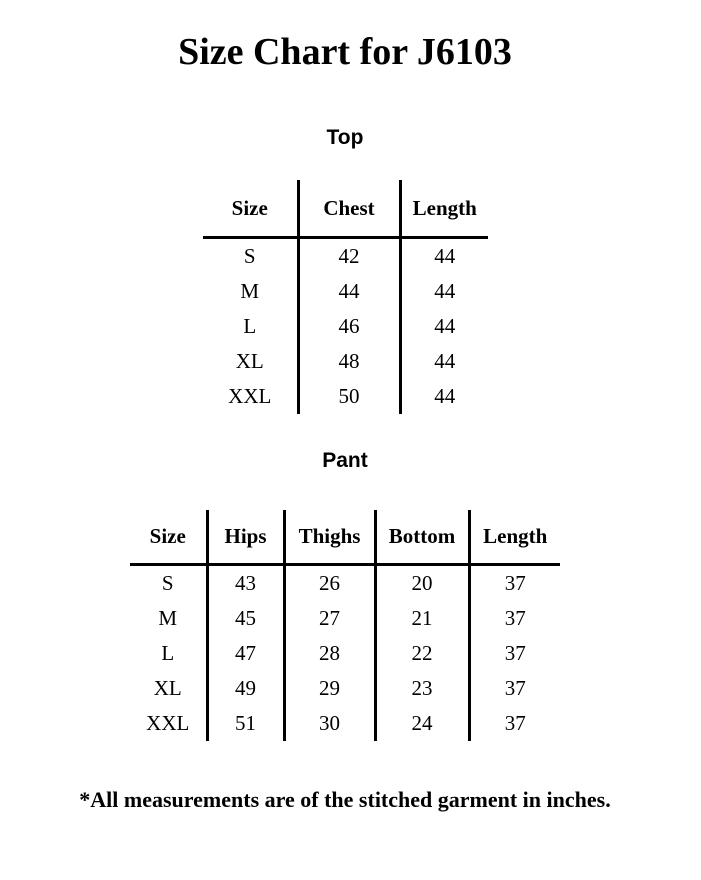 The height and width of the screenshot is (880, 701). What do you see at coordinates (244, 582) in the screenshot?
I see `data-cell: 43` at bounding box center [244, 582].